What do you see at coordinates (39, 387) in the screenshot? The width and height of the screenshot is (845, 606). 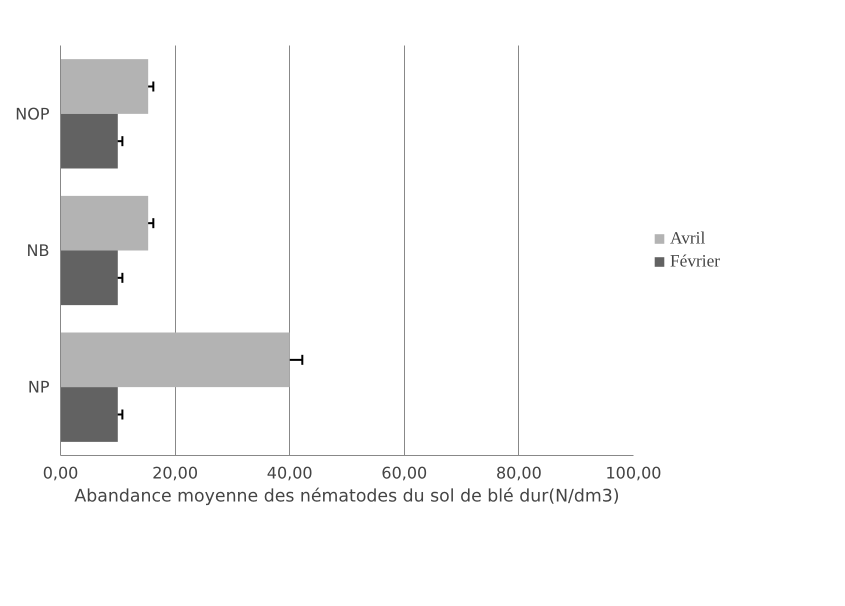 I see `y-tick-label: NP` at bounding box center [39, 387].